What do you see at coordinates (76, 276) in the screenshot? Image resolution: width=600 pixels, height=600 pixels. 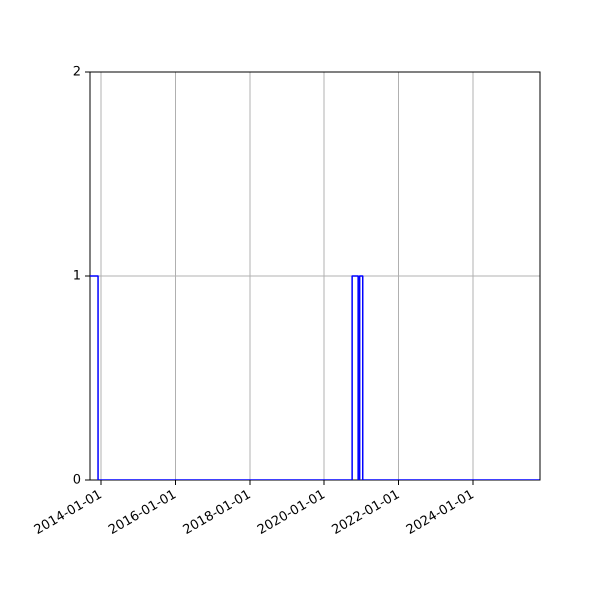 I see `y-tick-label: 1` at bounding box center [76, 276].